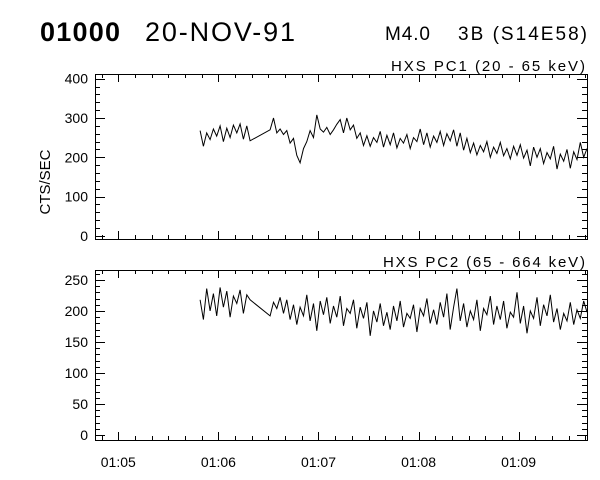 The image size is (600, 480). What do you see at coordinates (484, 262) in the screenshot?
I see `panel-2-title: HXS PC2 (65 - 664 keV)` at bounding box center [484, 262].